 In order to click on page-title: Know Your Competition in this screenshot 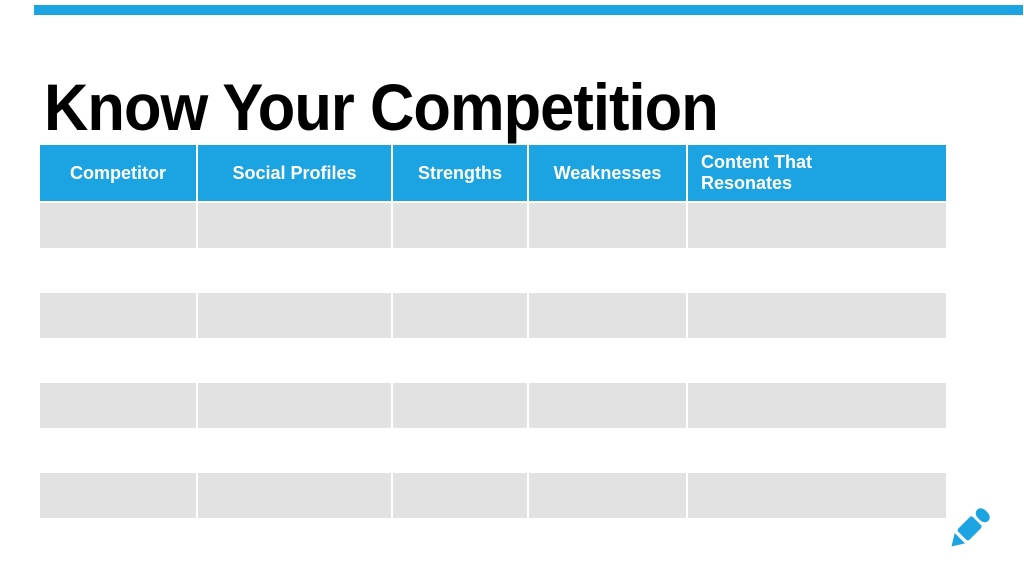, I will do `click(381, 107)`.